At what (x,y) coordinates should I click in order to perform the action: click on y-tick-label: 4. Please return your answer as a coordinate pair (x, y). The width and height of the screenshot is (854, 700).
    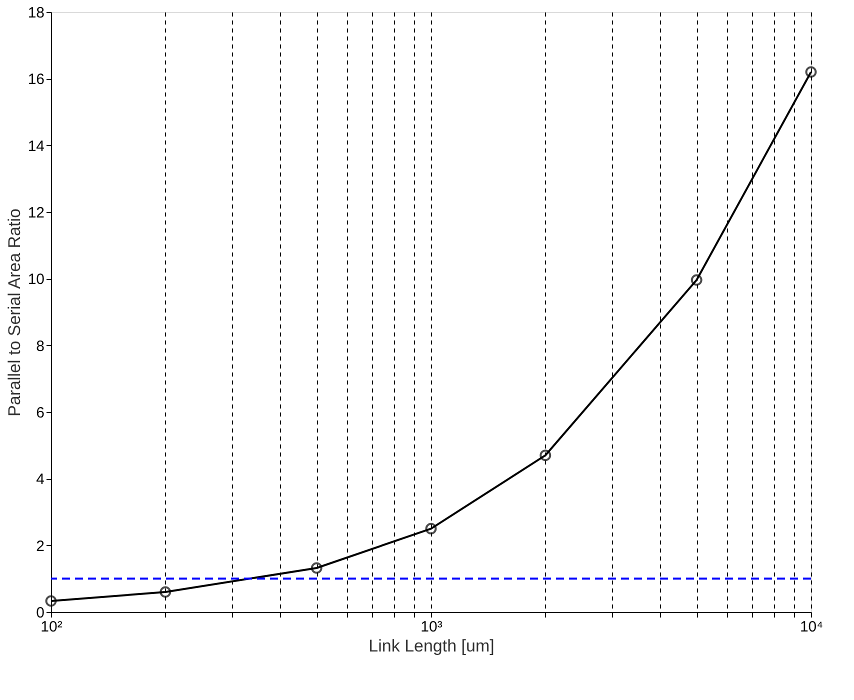
    Looking at the image, I should click on (40, 479).